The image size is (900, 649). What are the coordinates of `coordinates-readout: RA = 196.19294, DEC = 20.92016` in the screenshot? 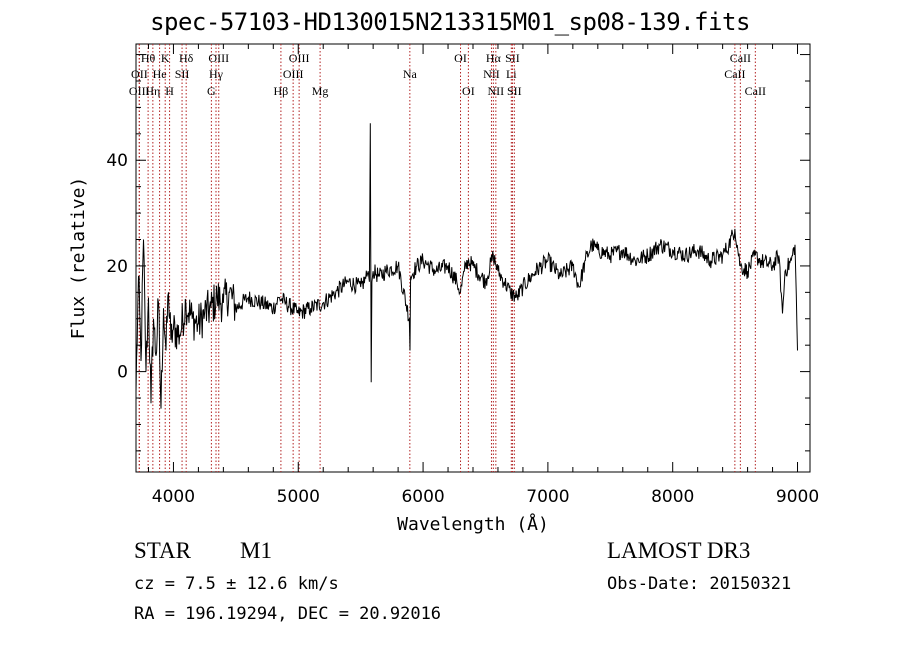 It's located at (288, 614).